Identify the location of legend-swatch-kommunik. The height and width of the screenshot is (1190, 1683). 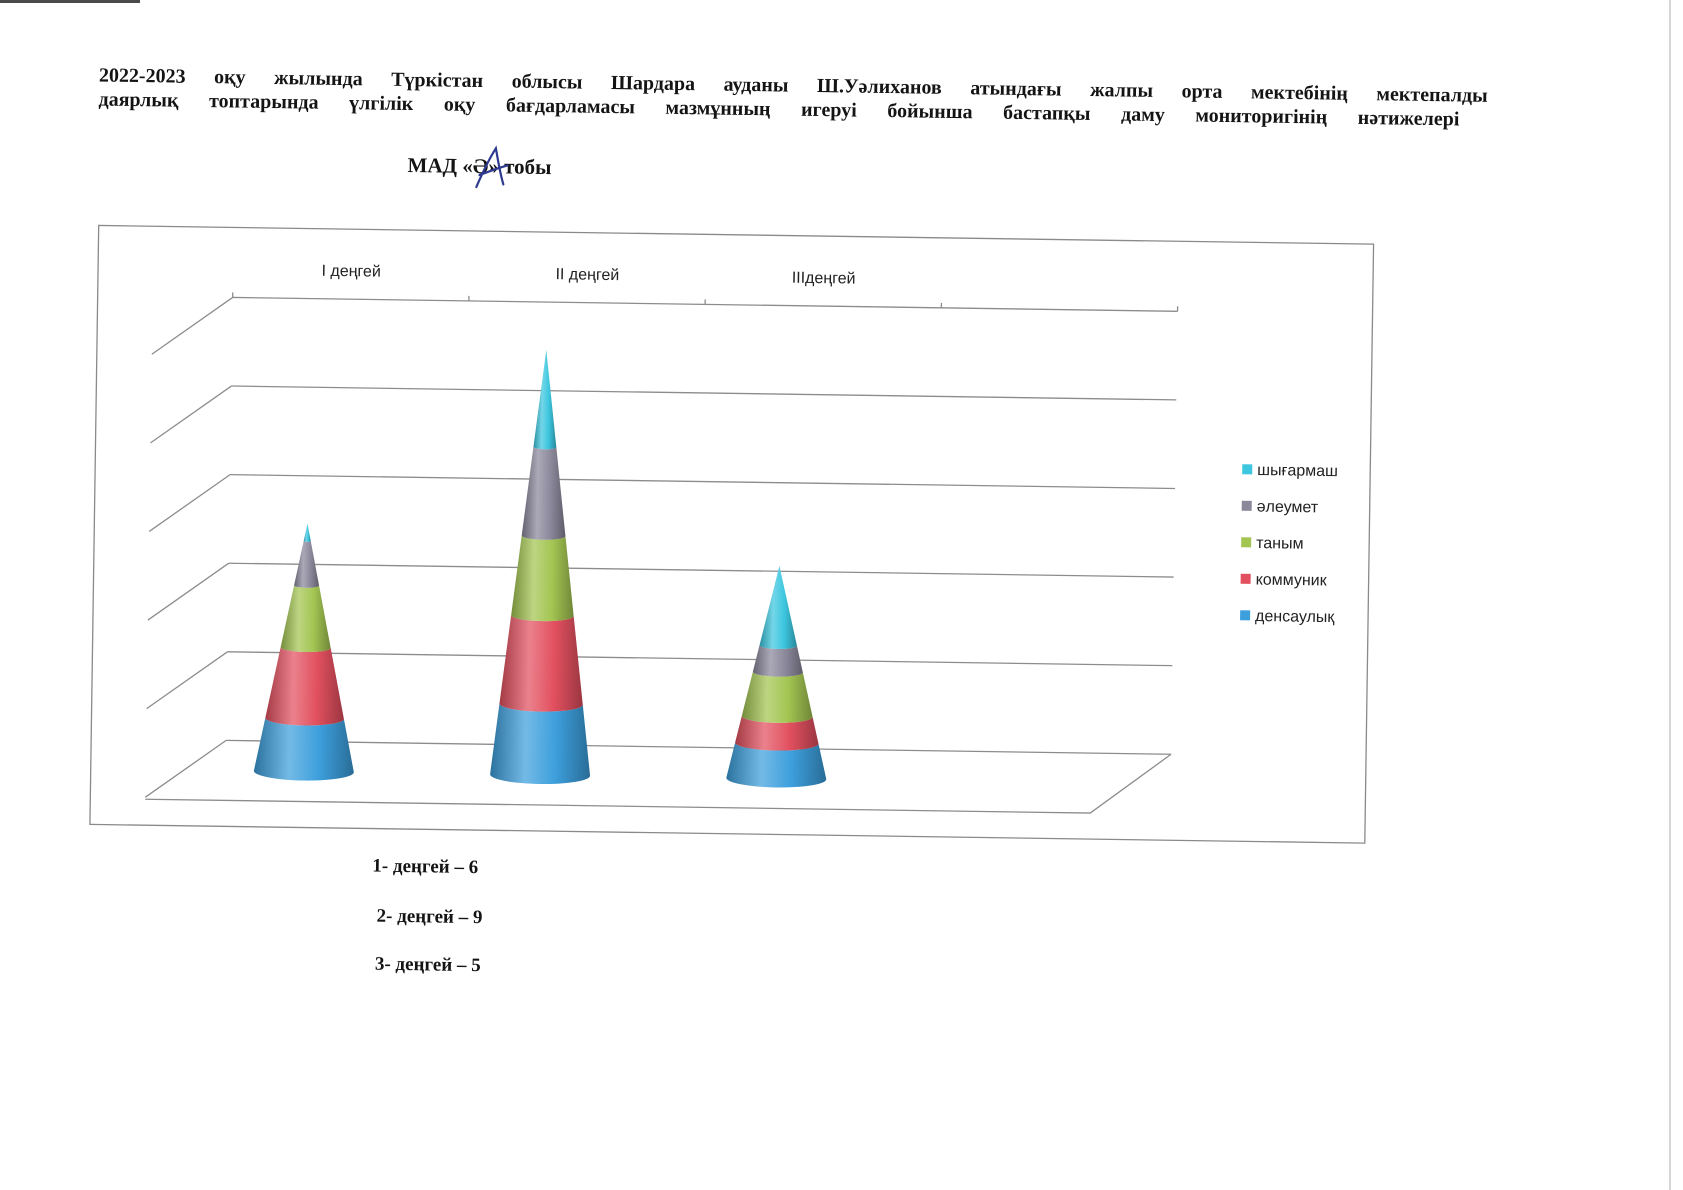
(1245, 578).